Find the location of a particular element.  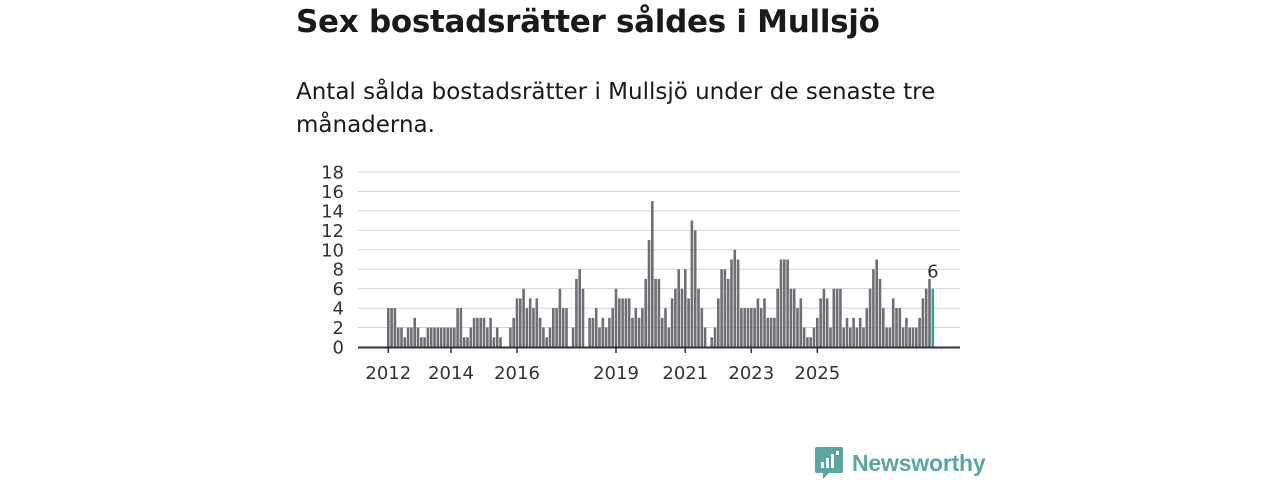

newsworthy-logo-icon is located at coordinates (829, 463).